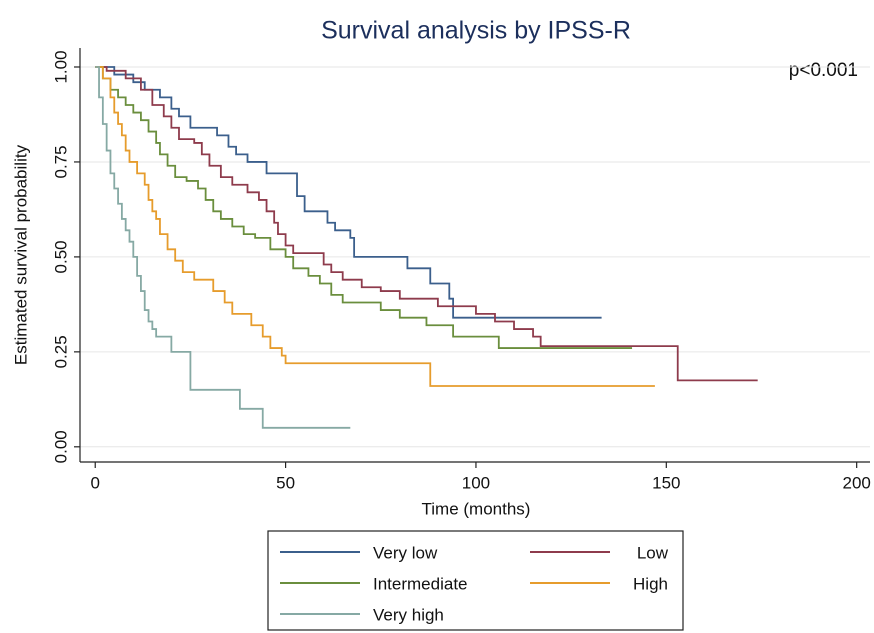 The height and width of the screenshot is (633, 874). What do you see at coordinates (60, 161) in the screenshot?
I see `y-tick-label: 0.75` at bounding box center [60, 161].